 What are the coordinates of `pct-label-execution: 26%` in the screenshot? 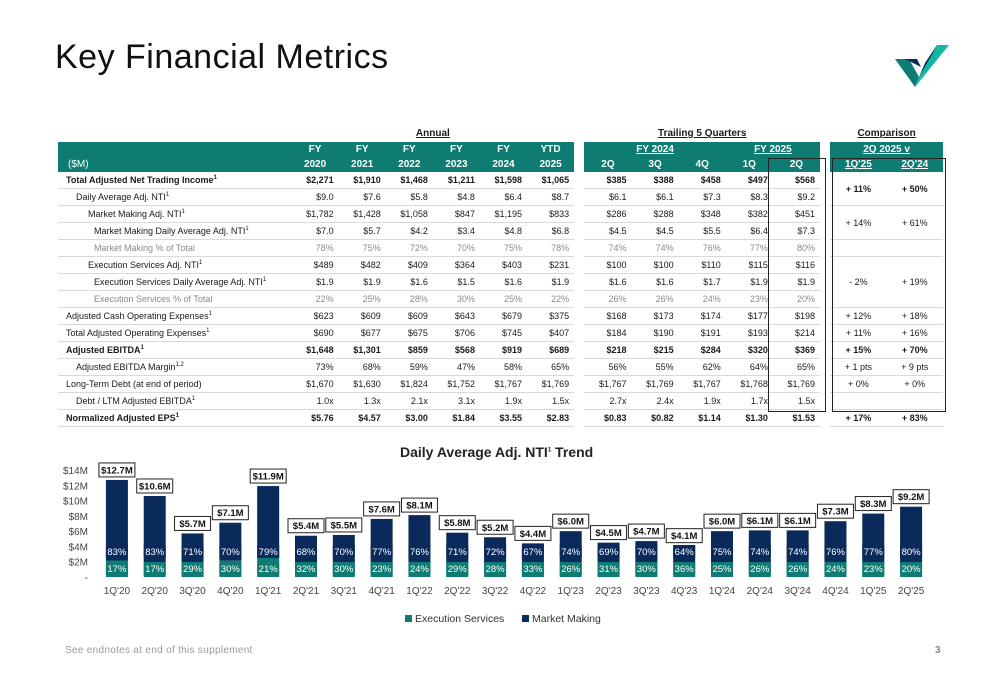 It's located at (798, 569).